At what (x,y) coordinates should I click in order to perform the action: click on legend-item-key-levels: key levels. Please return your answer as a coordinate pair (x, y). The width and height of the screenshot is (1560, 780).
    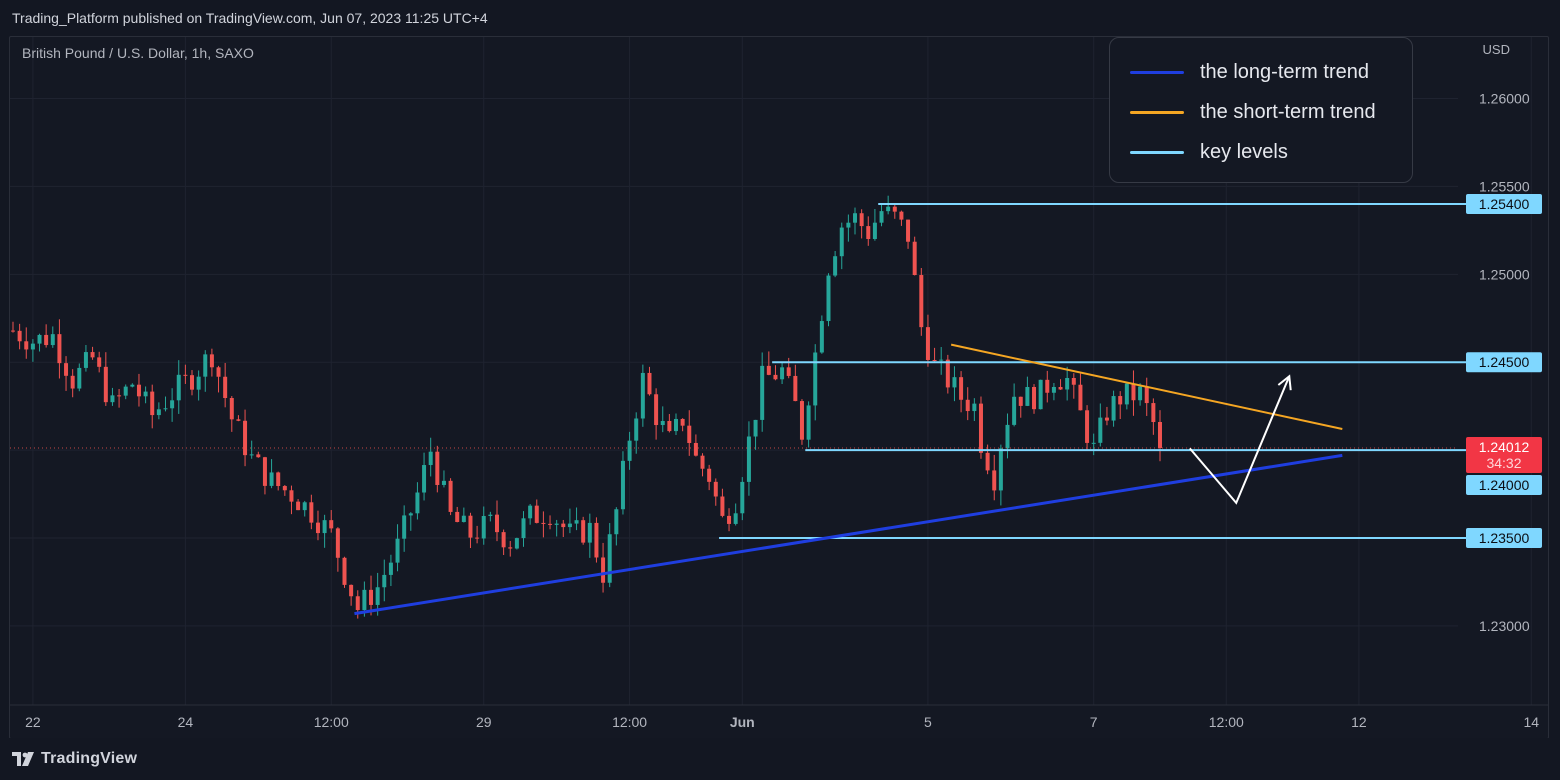
    Looking at the image, I should click on (1261, 152).